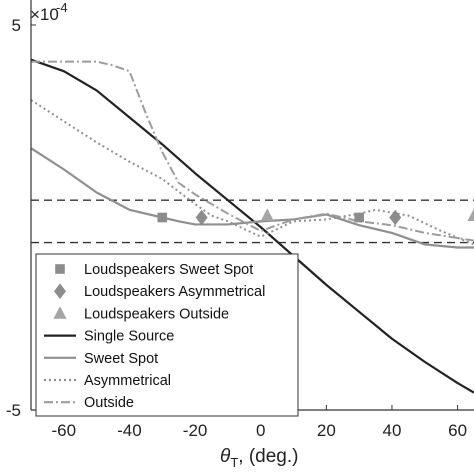 The height and width of the screenshot is (474, 474). I want to click on exponent-base: ×10, so click(44, 14).